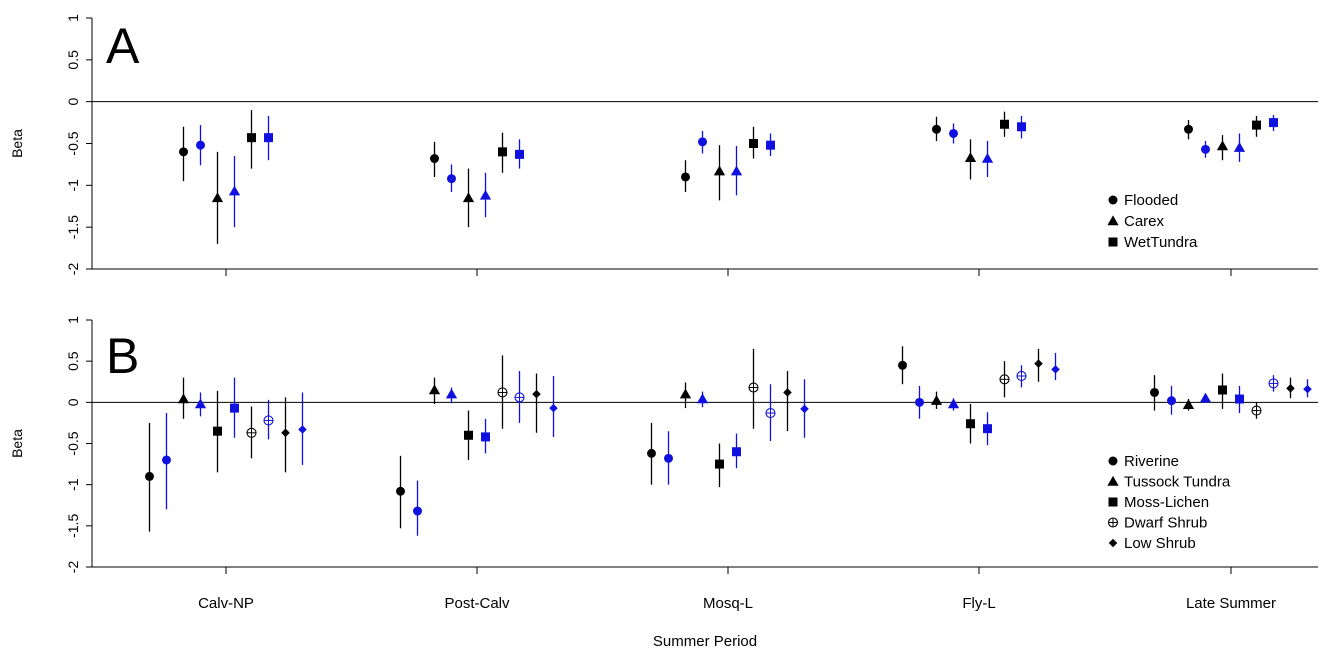 Image resolution: width=1321 pixels, height=655 pixels. What do you see at coordinates (1165, 523) in the screenshot?
I see `legend-label: Dwarf Shrub` at bounding box center [1165, 523].